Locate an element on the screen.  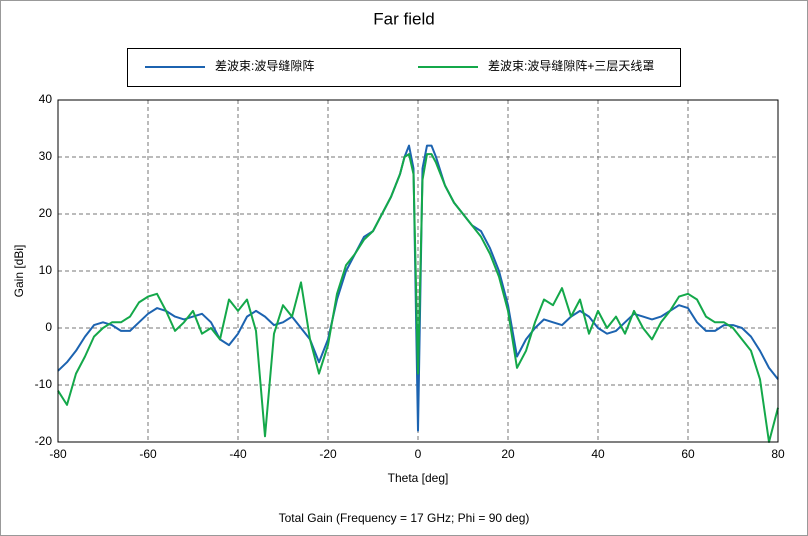
y-axis-label: Gain [dBi] is located at coordinates (19, 271).